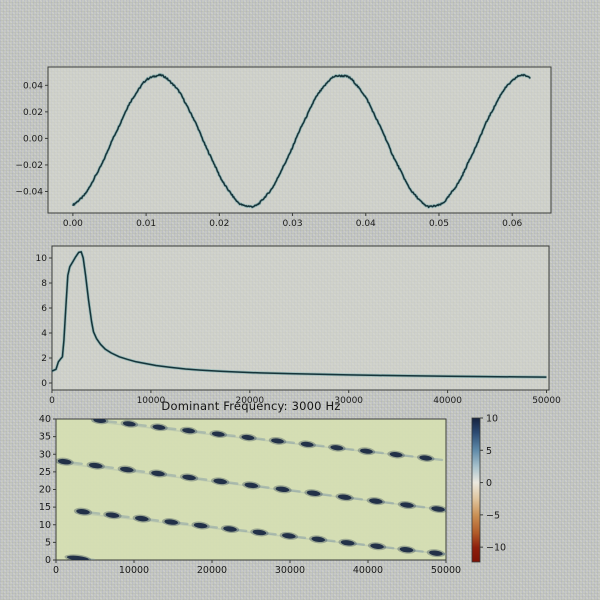 This screenshot has width=600, height=600. Describe the element at coordinates (496, 548) in the screenshot. I see `colorbar-tick-label: −10` at that location.